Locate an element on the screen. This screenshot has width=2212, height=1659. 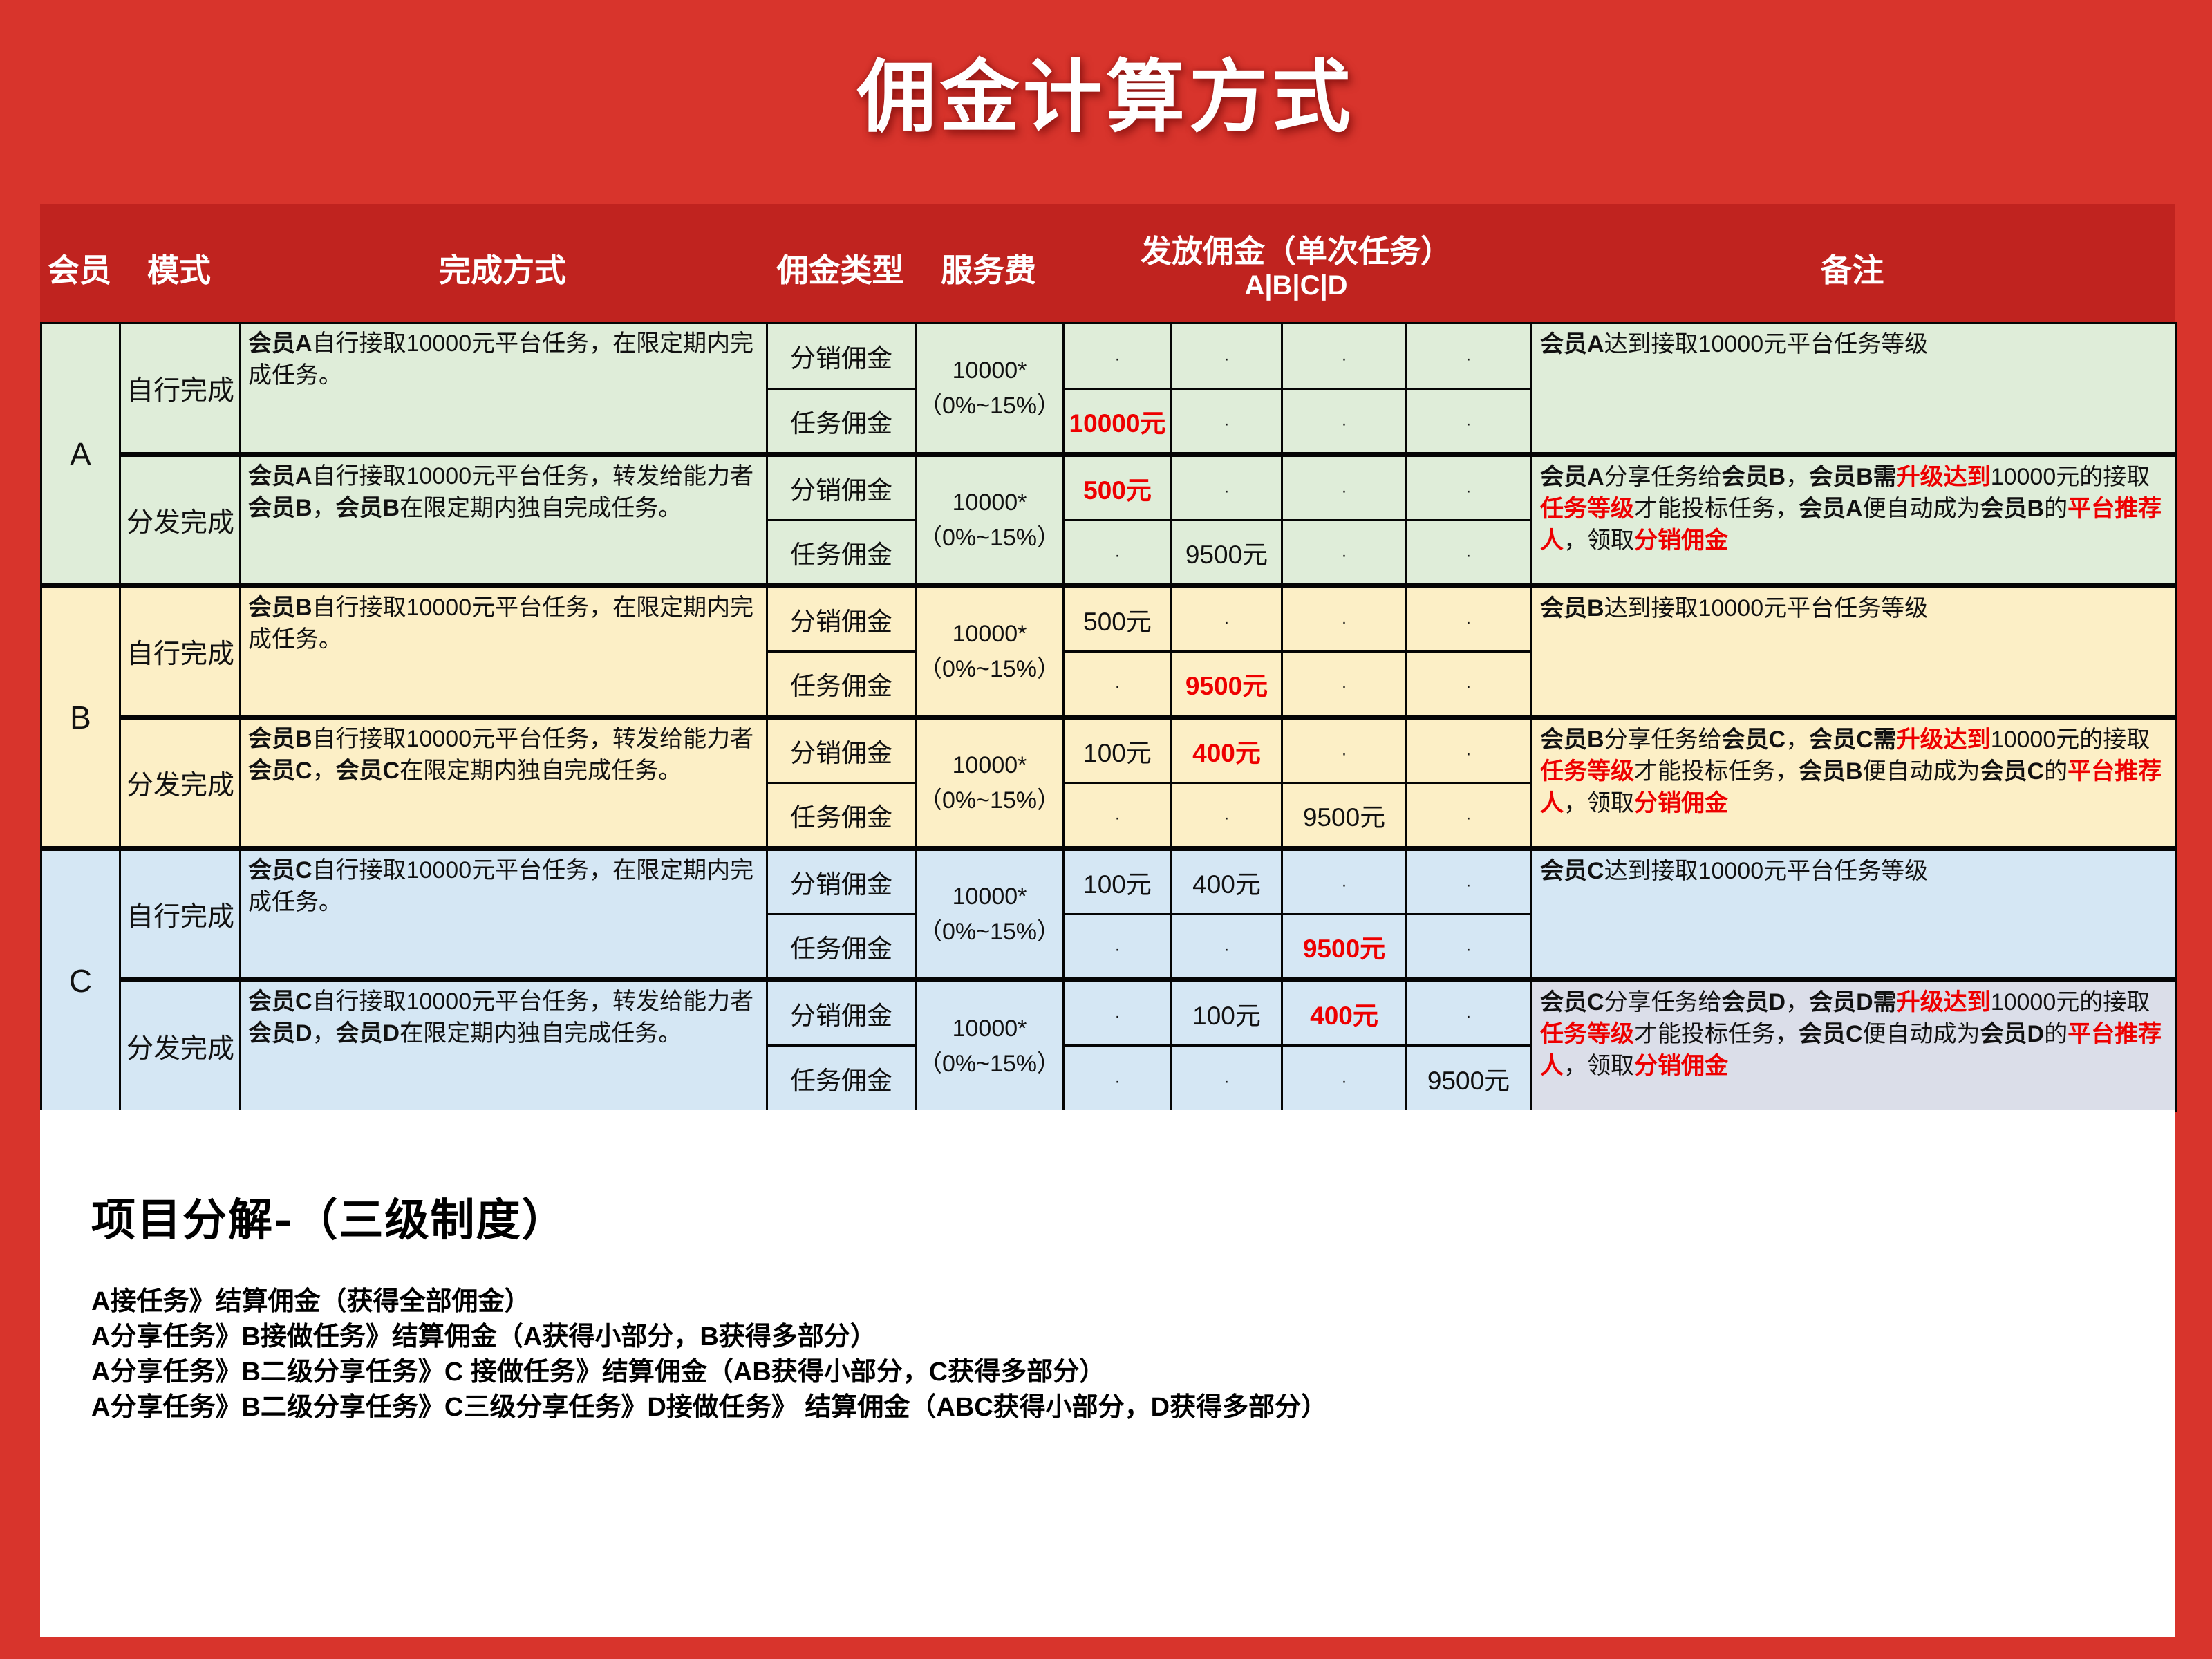
header-payout-sub: A|B|C|D is located at coordinates (1296, 285).